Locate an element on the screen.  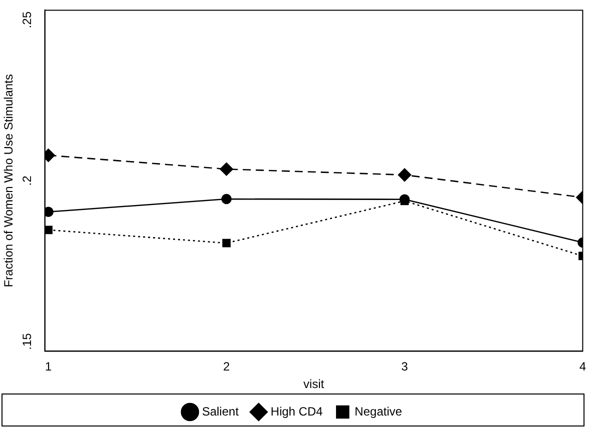
x-tick-label: 1 is located at coordinates (48, 367).